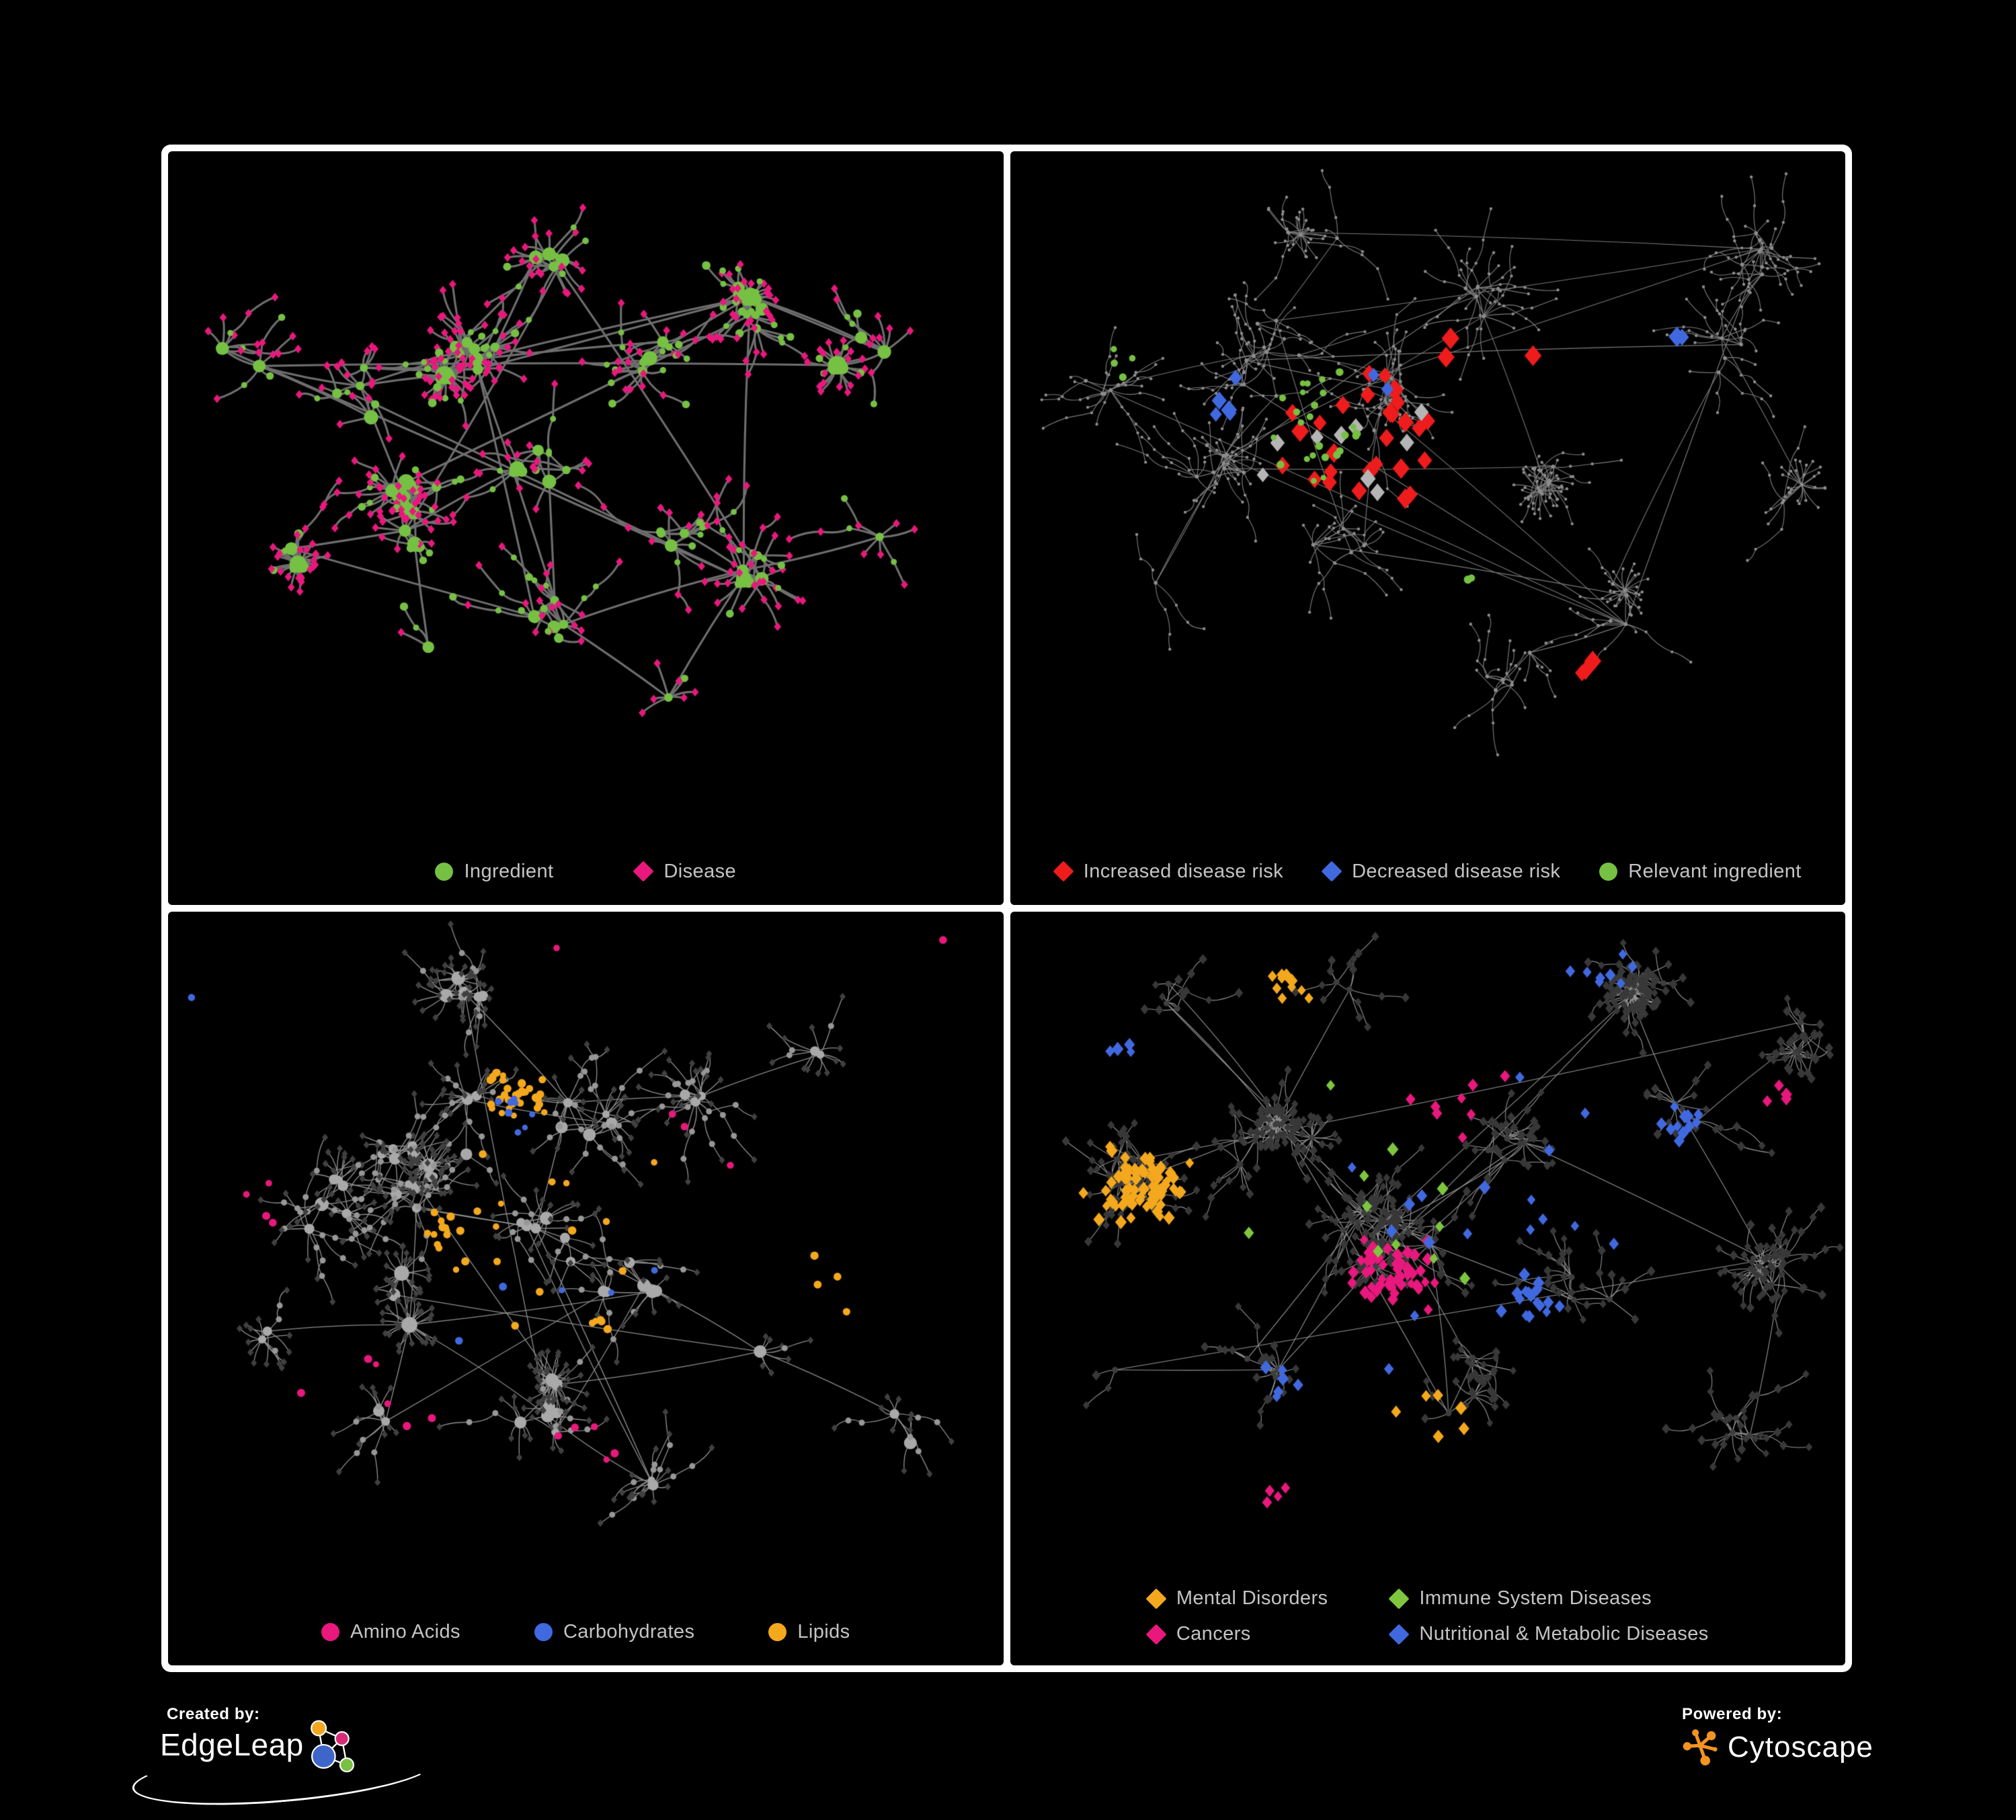 This screenshot has height=1820, width=2016. What do you see at coordinates (330, 1631) in the screenshot?
I see `amino-acids-circle-icon` at bounding box center [330, 1631].